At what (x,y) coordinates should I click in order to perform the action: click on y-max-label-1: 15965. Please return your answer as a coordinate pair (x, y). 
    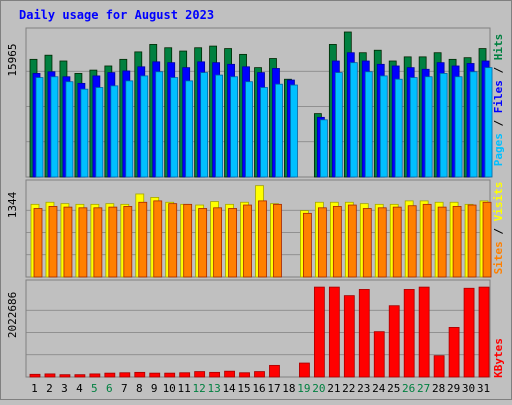
    Looking at the image, I should click on (12, 59).